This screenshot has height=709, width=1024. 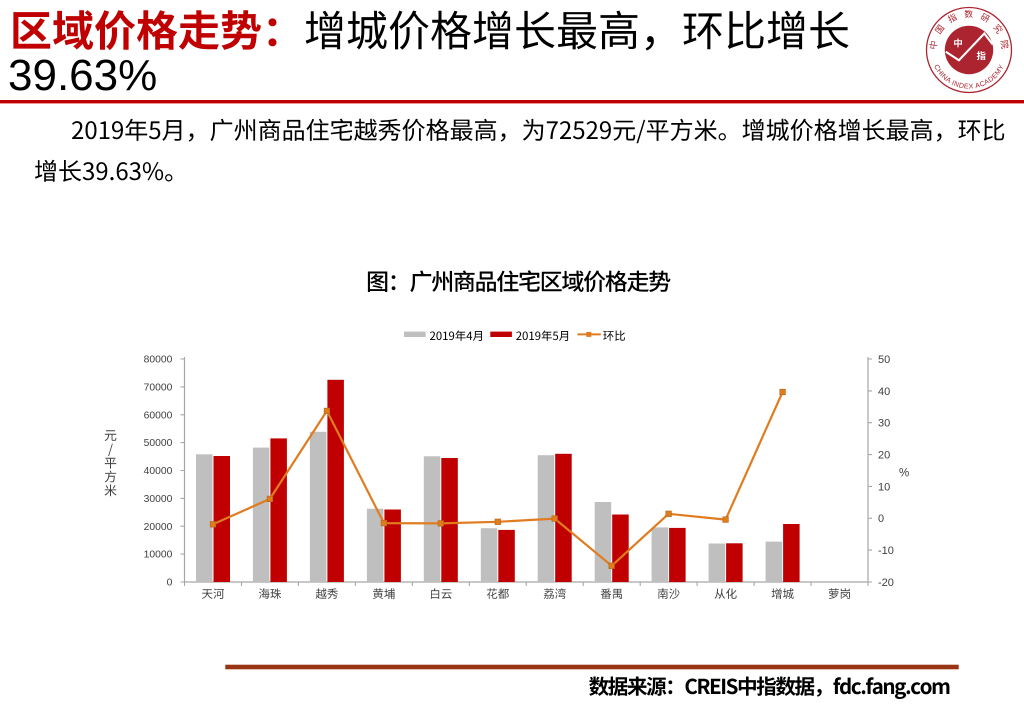 I want to click on svg-text: -20, so click(x=886, y=583).